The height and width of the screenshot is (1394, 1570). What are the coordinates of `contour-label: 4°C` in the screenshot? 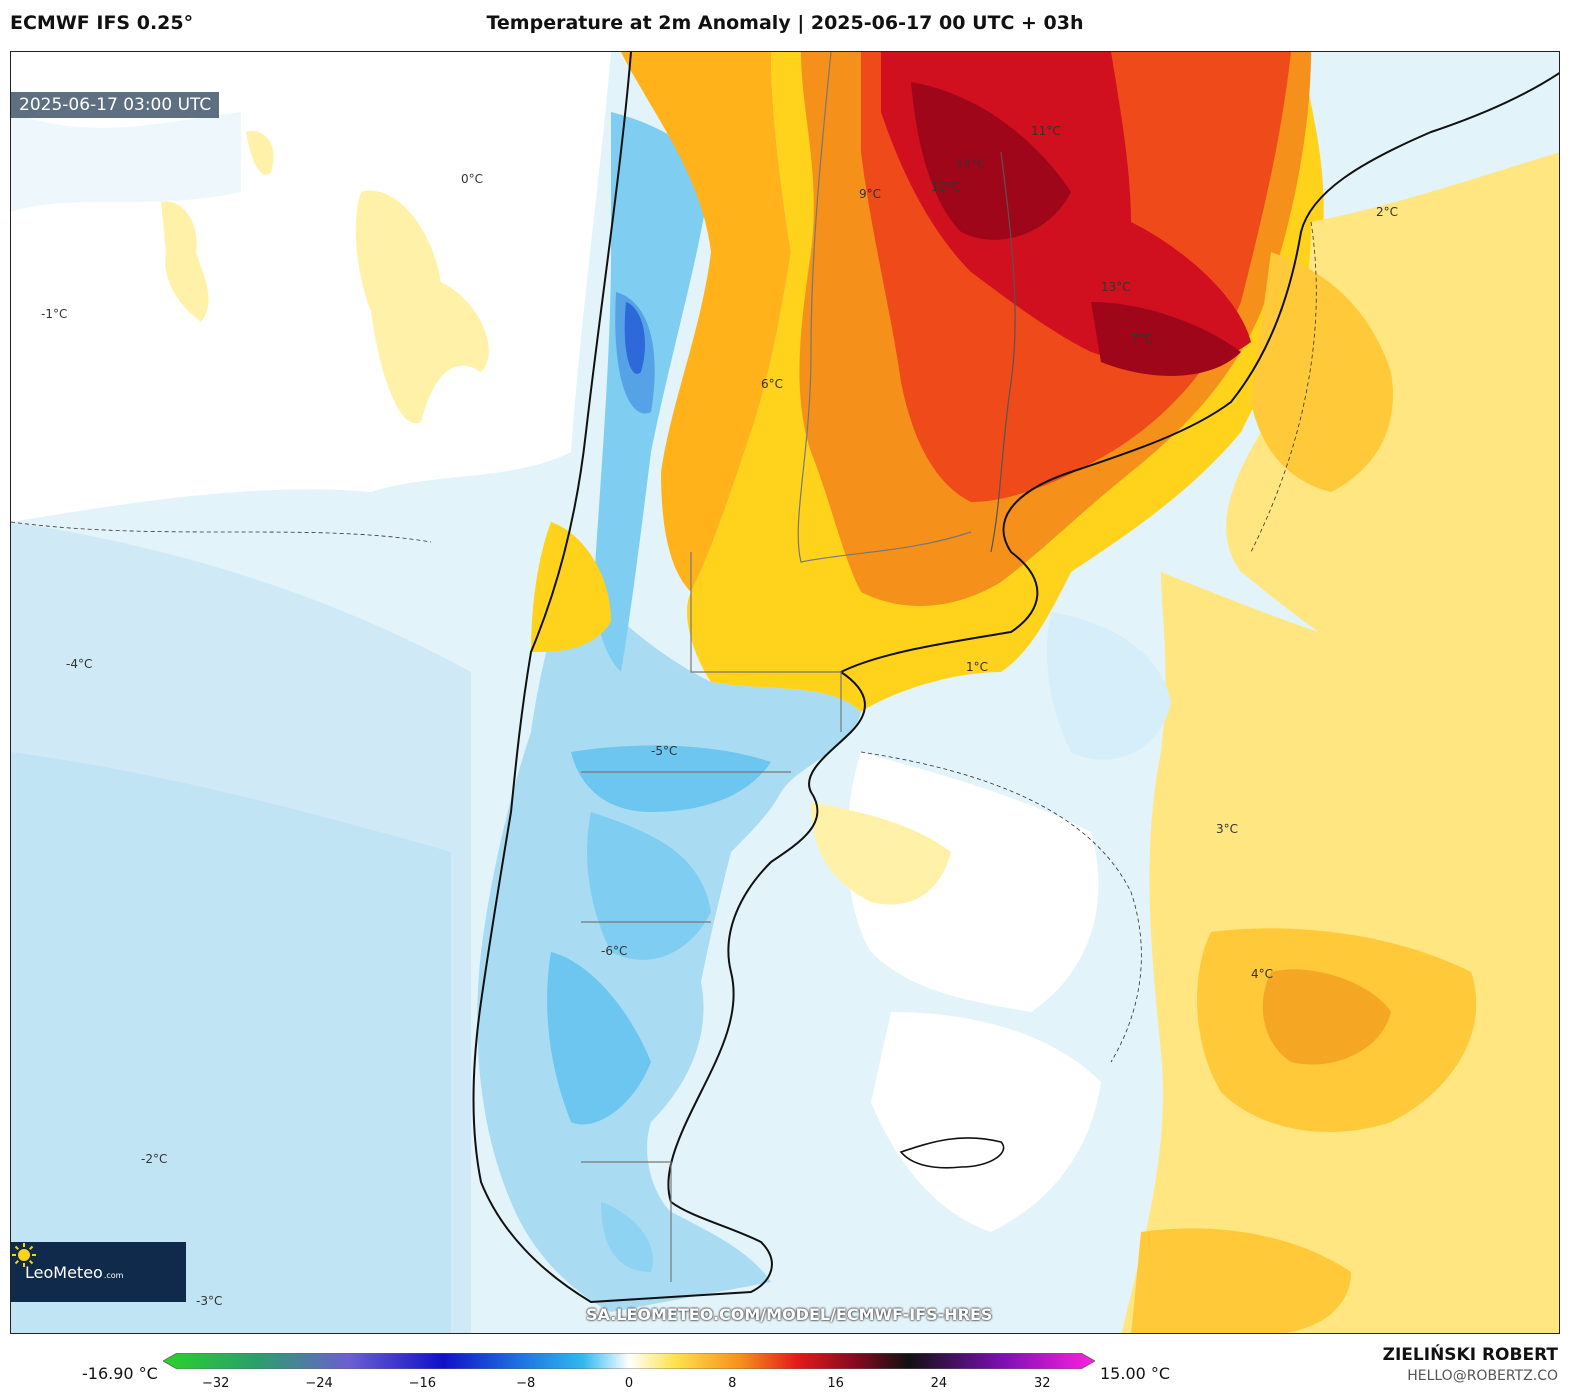 It's located at (1262, 974).